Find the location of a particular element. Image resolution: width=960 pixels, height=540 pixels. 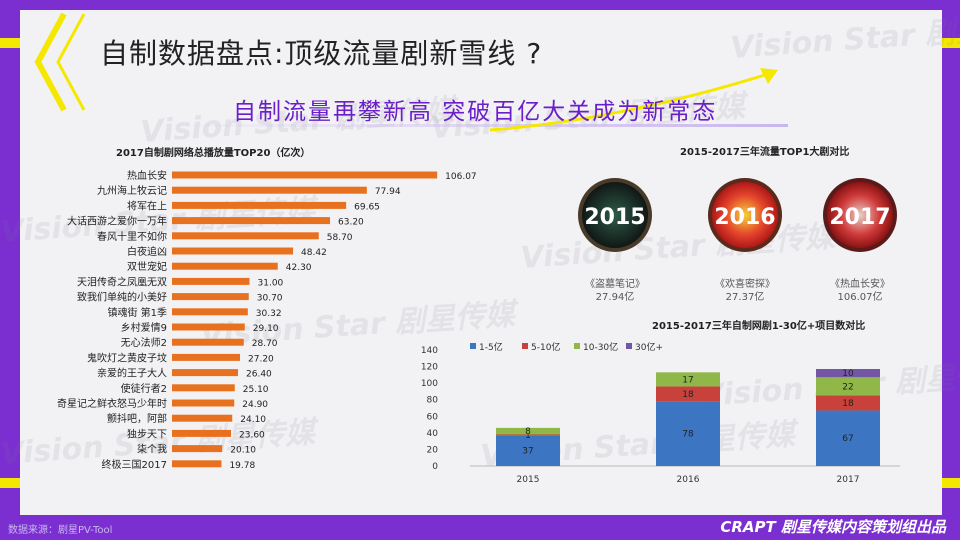

value-label: 27.20 is located at coordinates (261, 359).